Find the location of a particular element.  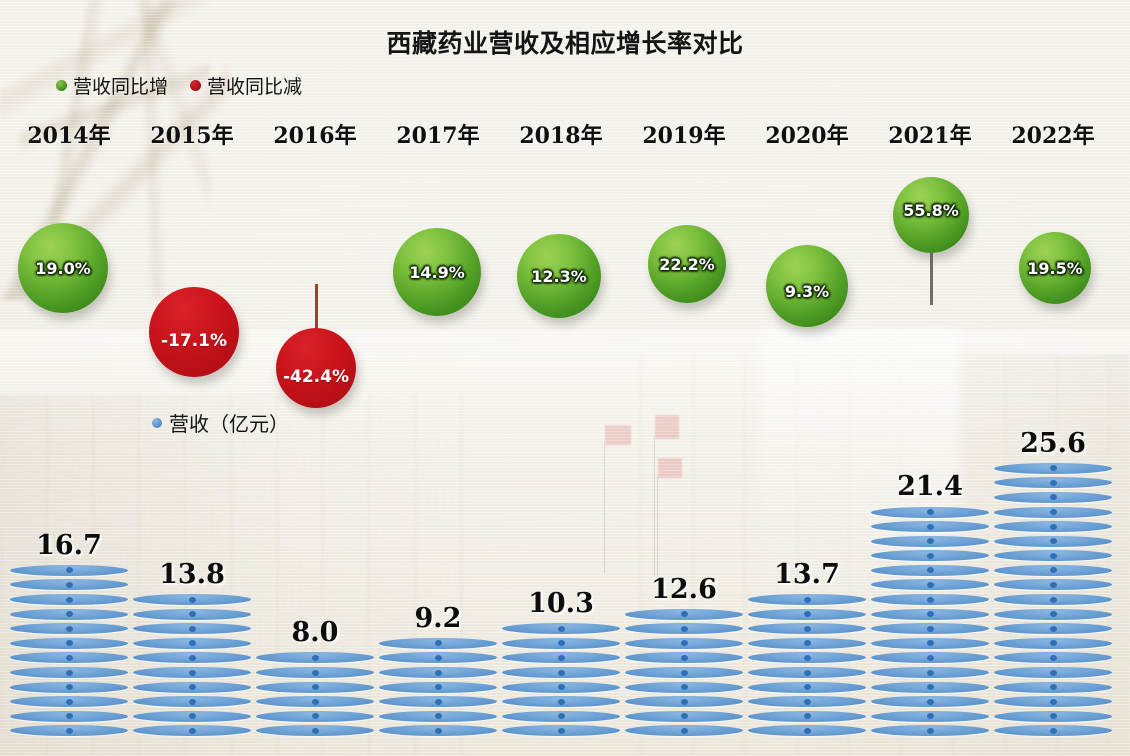

year-label: 2016年 is located at coordinates (315, 136).